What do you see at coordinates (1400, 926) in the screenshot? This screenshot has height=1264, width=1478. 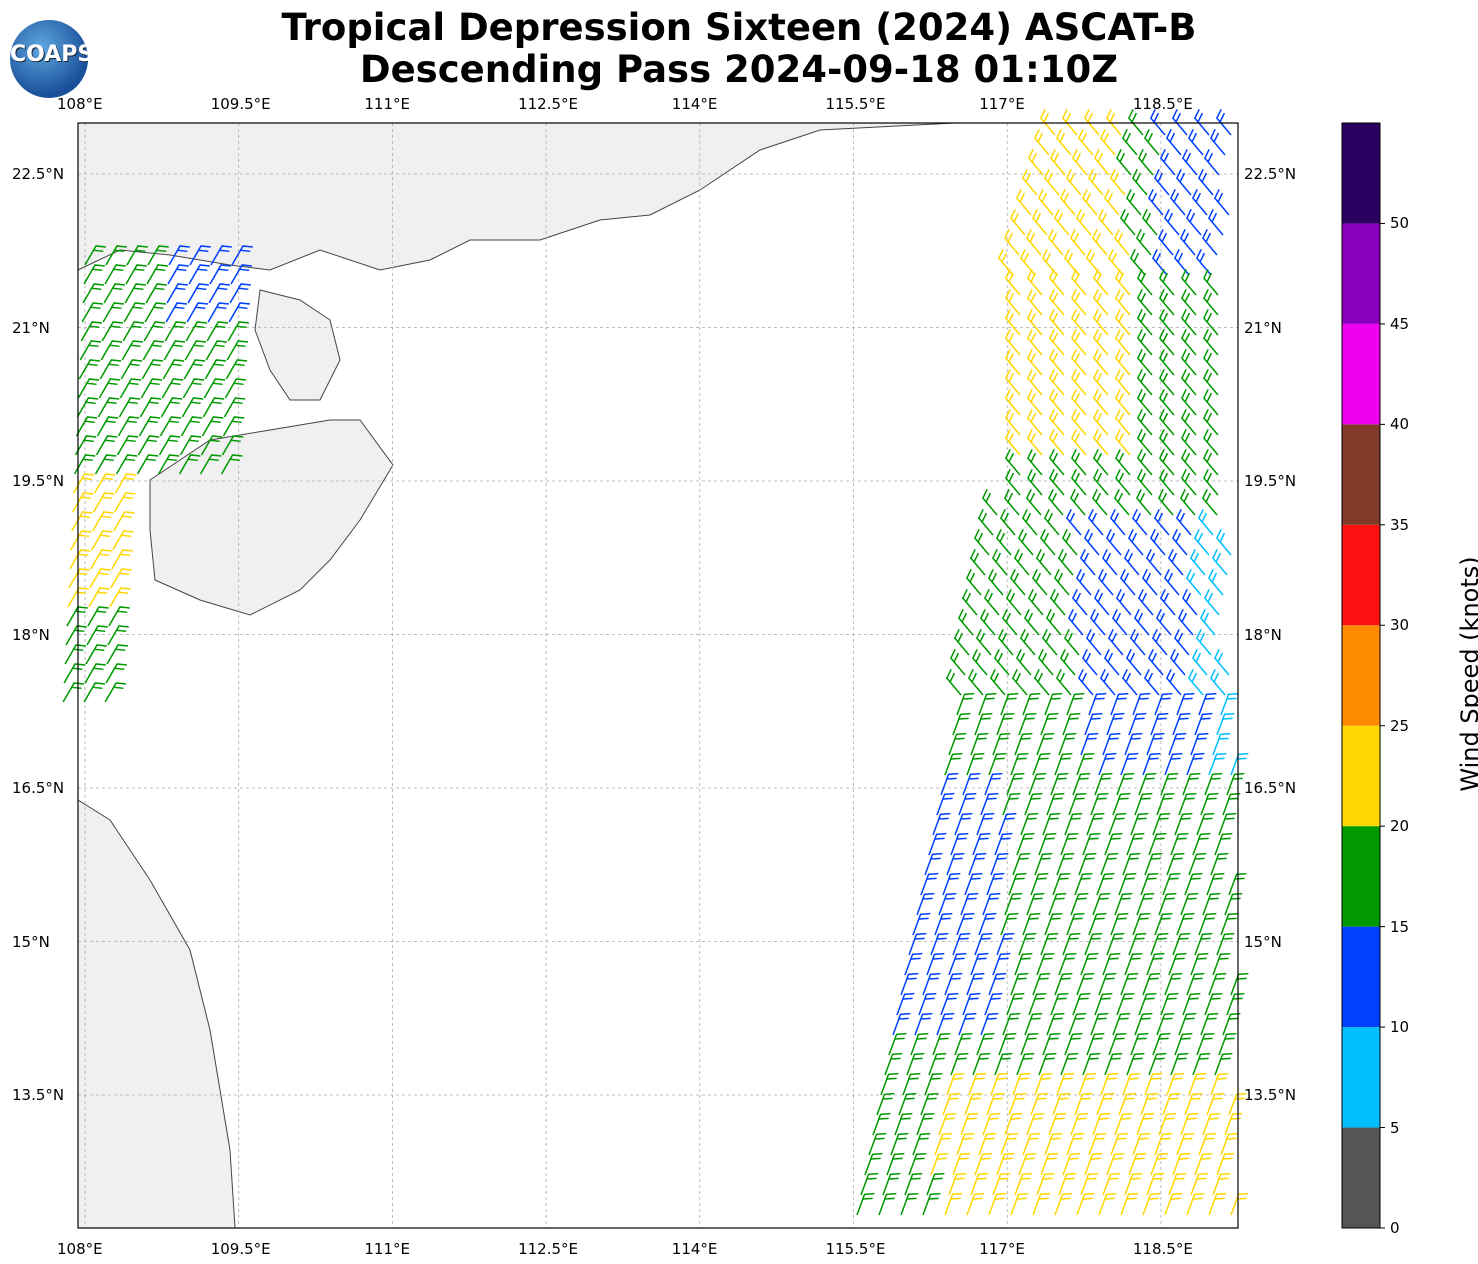 I see `colorbar-tick-label: 15` at bounding box center [1400, 926].